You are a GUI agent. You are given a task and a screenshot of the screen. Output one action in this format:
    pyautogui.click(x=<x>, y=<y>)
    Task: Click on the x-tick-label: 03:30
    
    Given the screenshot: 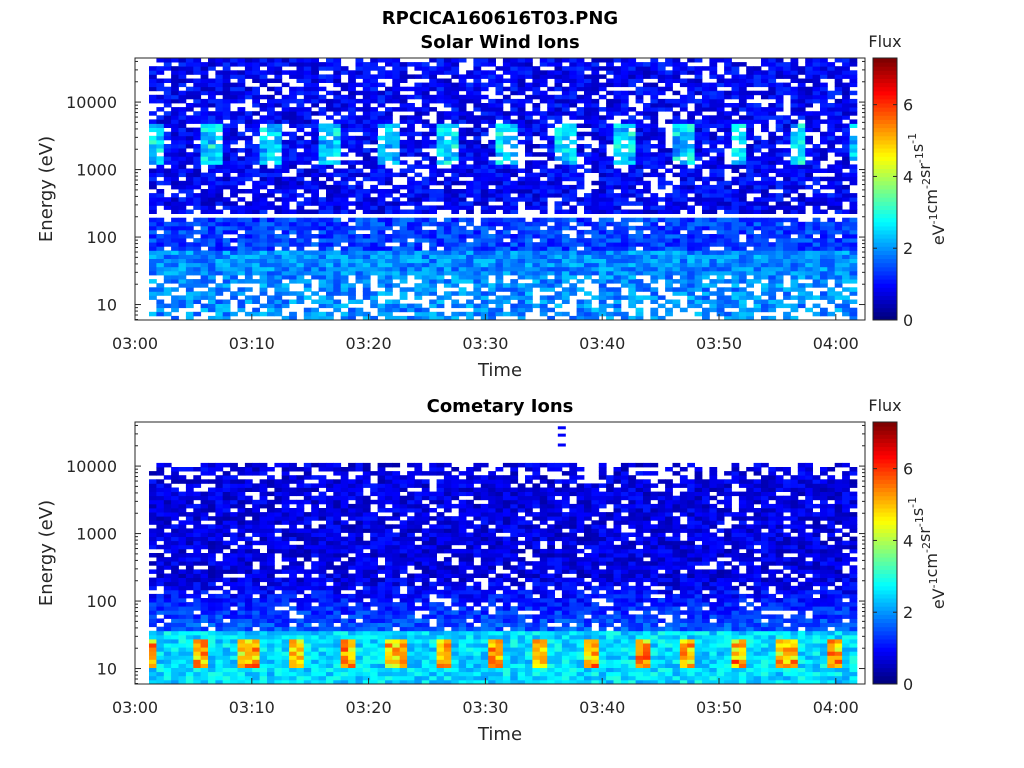 What is the action you would take?
    pyautogui.click(x=485, y=343)
    